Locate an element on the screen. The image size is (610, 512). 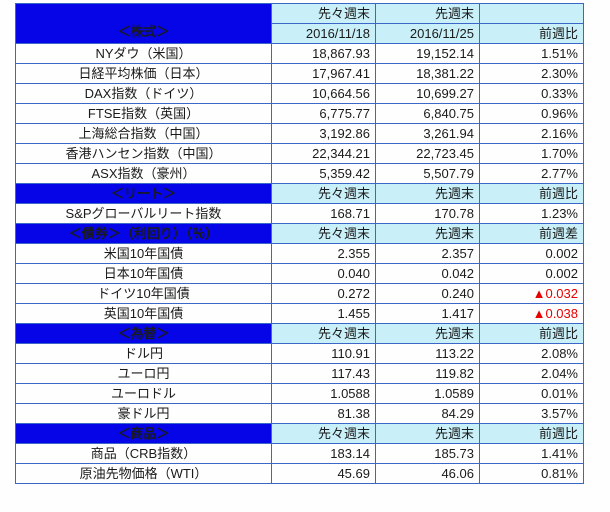
value-last-week: 22,723.45 is located at coordinates (427, 153).